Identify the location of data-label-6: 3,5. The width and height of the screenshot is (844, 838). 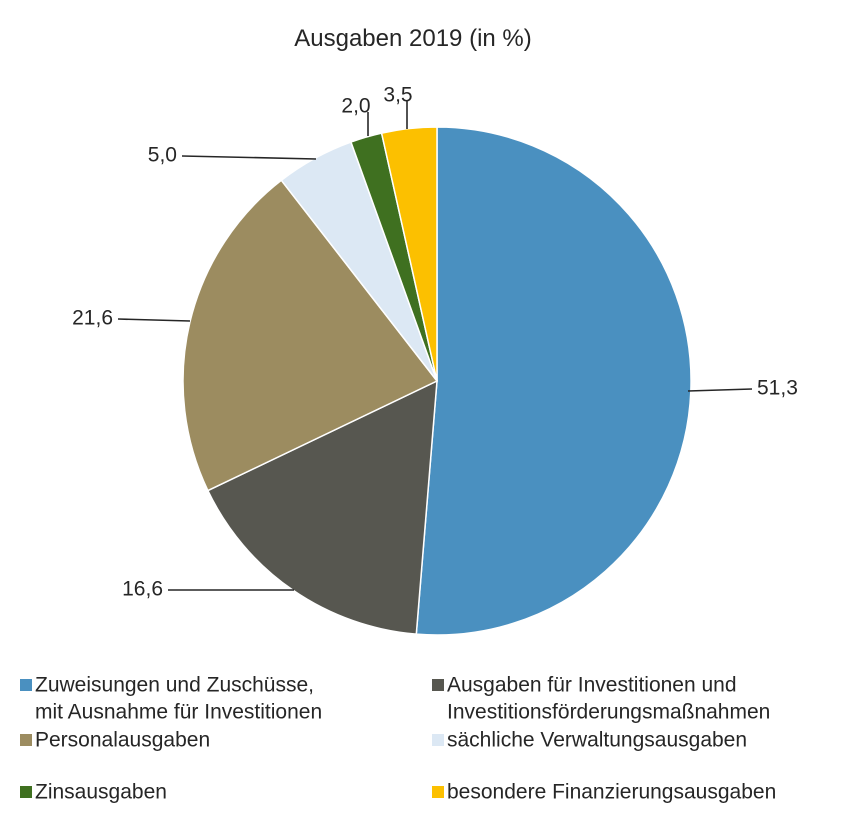
(397, 95).